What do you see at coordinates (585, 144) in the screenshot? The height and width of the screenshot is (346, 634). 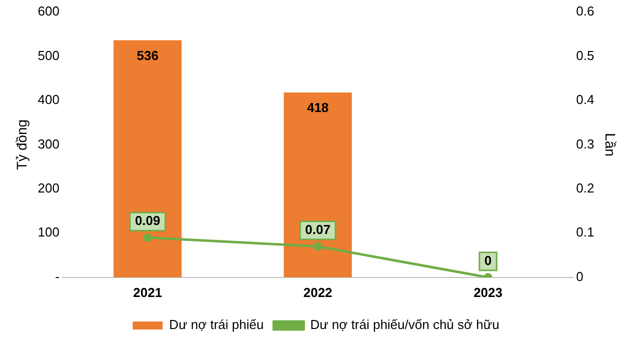 I see `y2-tick-label: 0.3` at bounding box center [585, 144].